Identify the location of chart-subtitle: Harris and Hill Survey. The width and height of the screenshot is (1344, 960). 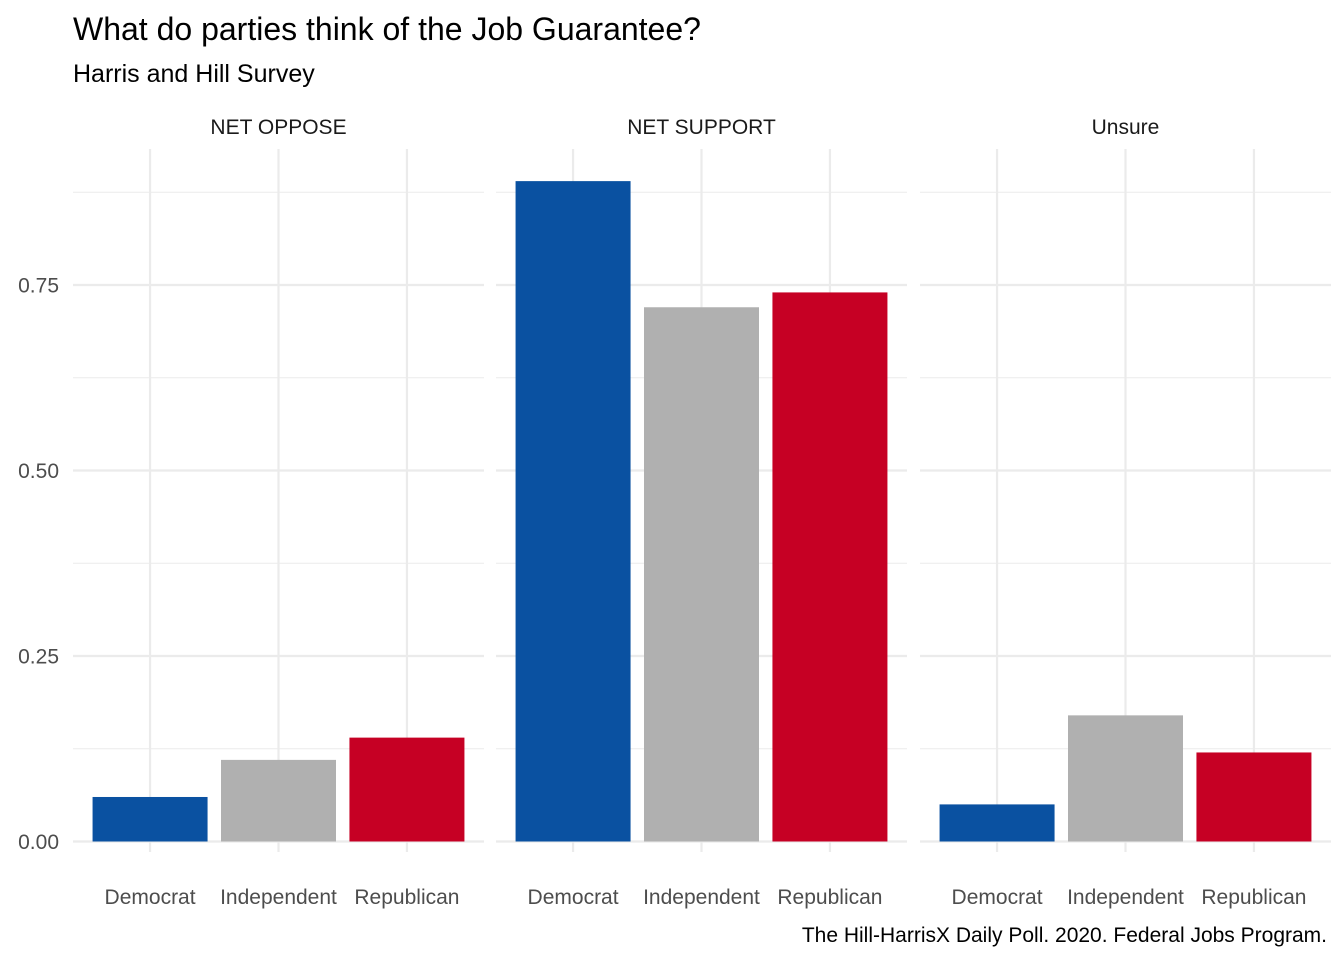
(194, 74).